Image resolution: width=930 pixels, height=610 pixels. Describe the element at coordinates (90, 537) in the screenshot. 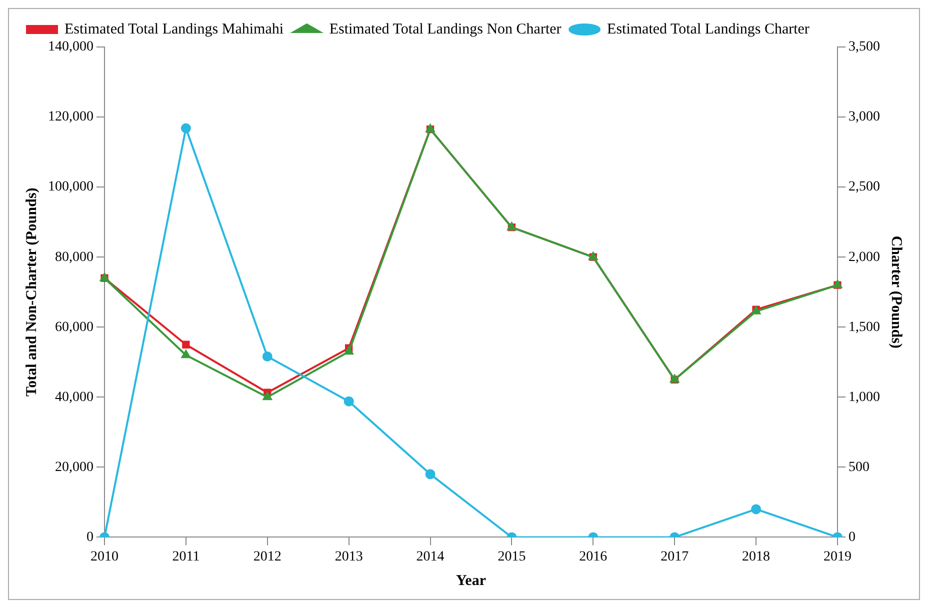

I see `y-tick-label: 0` at that location.